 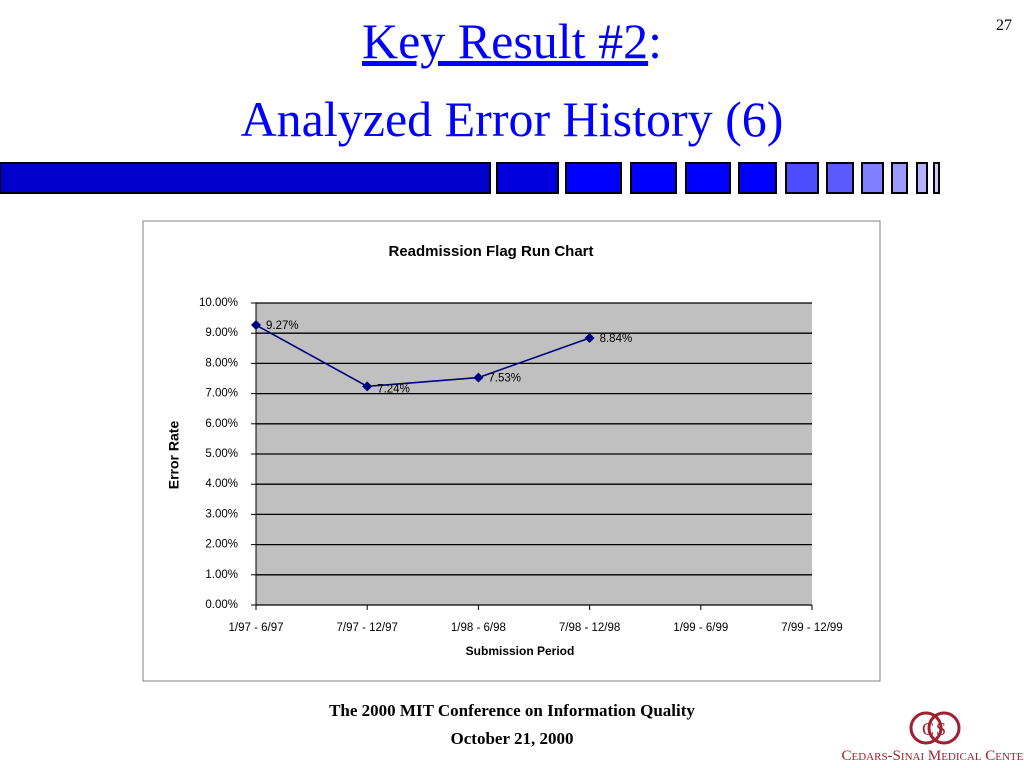 I want to click on slide-title: Key Result #2:, so click(x=512, y=41).